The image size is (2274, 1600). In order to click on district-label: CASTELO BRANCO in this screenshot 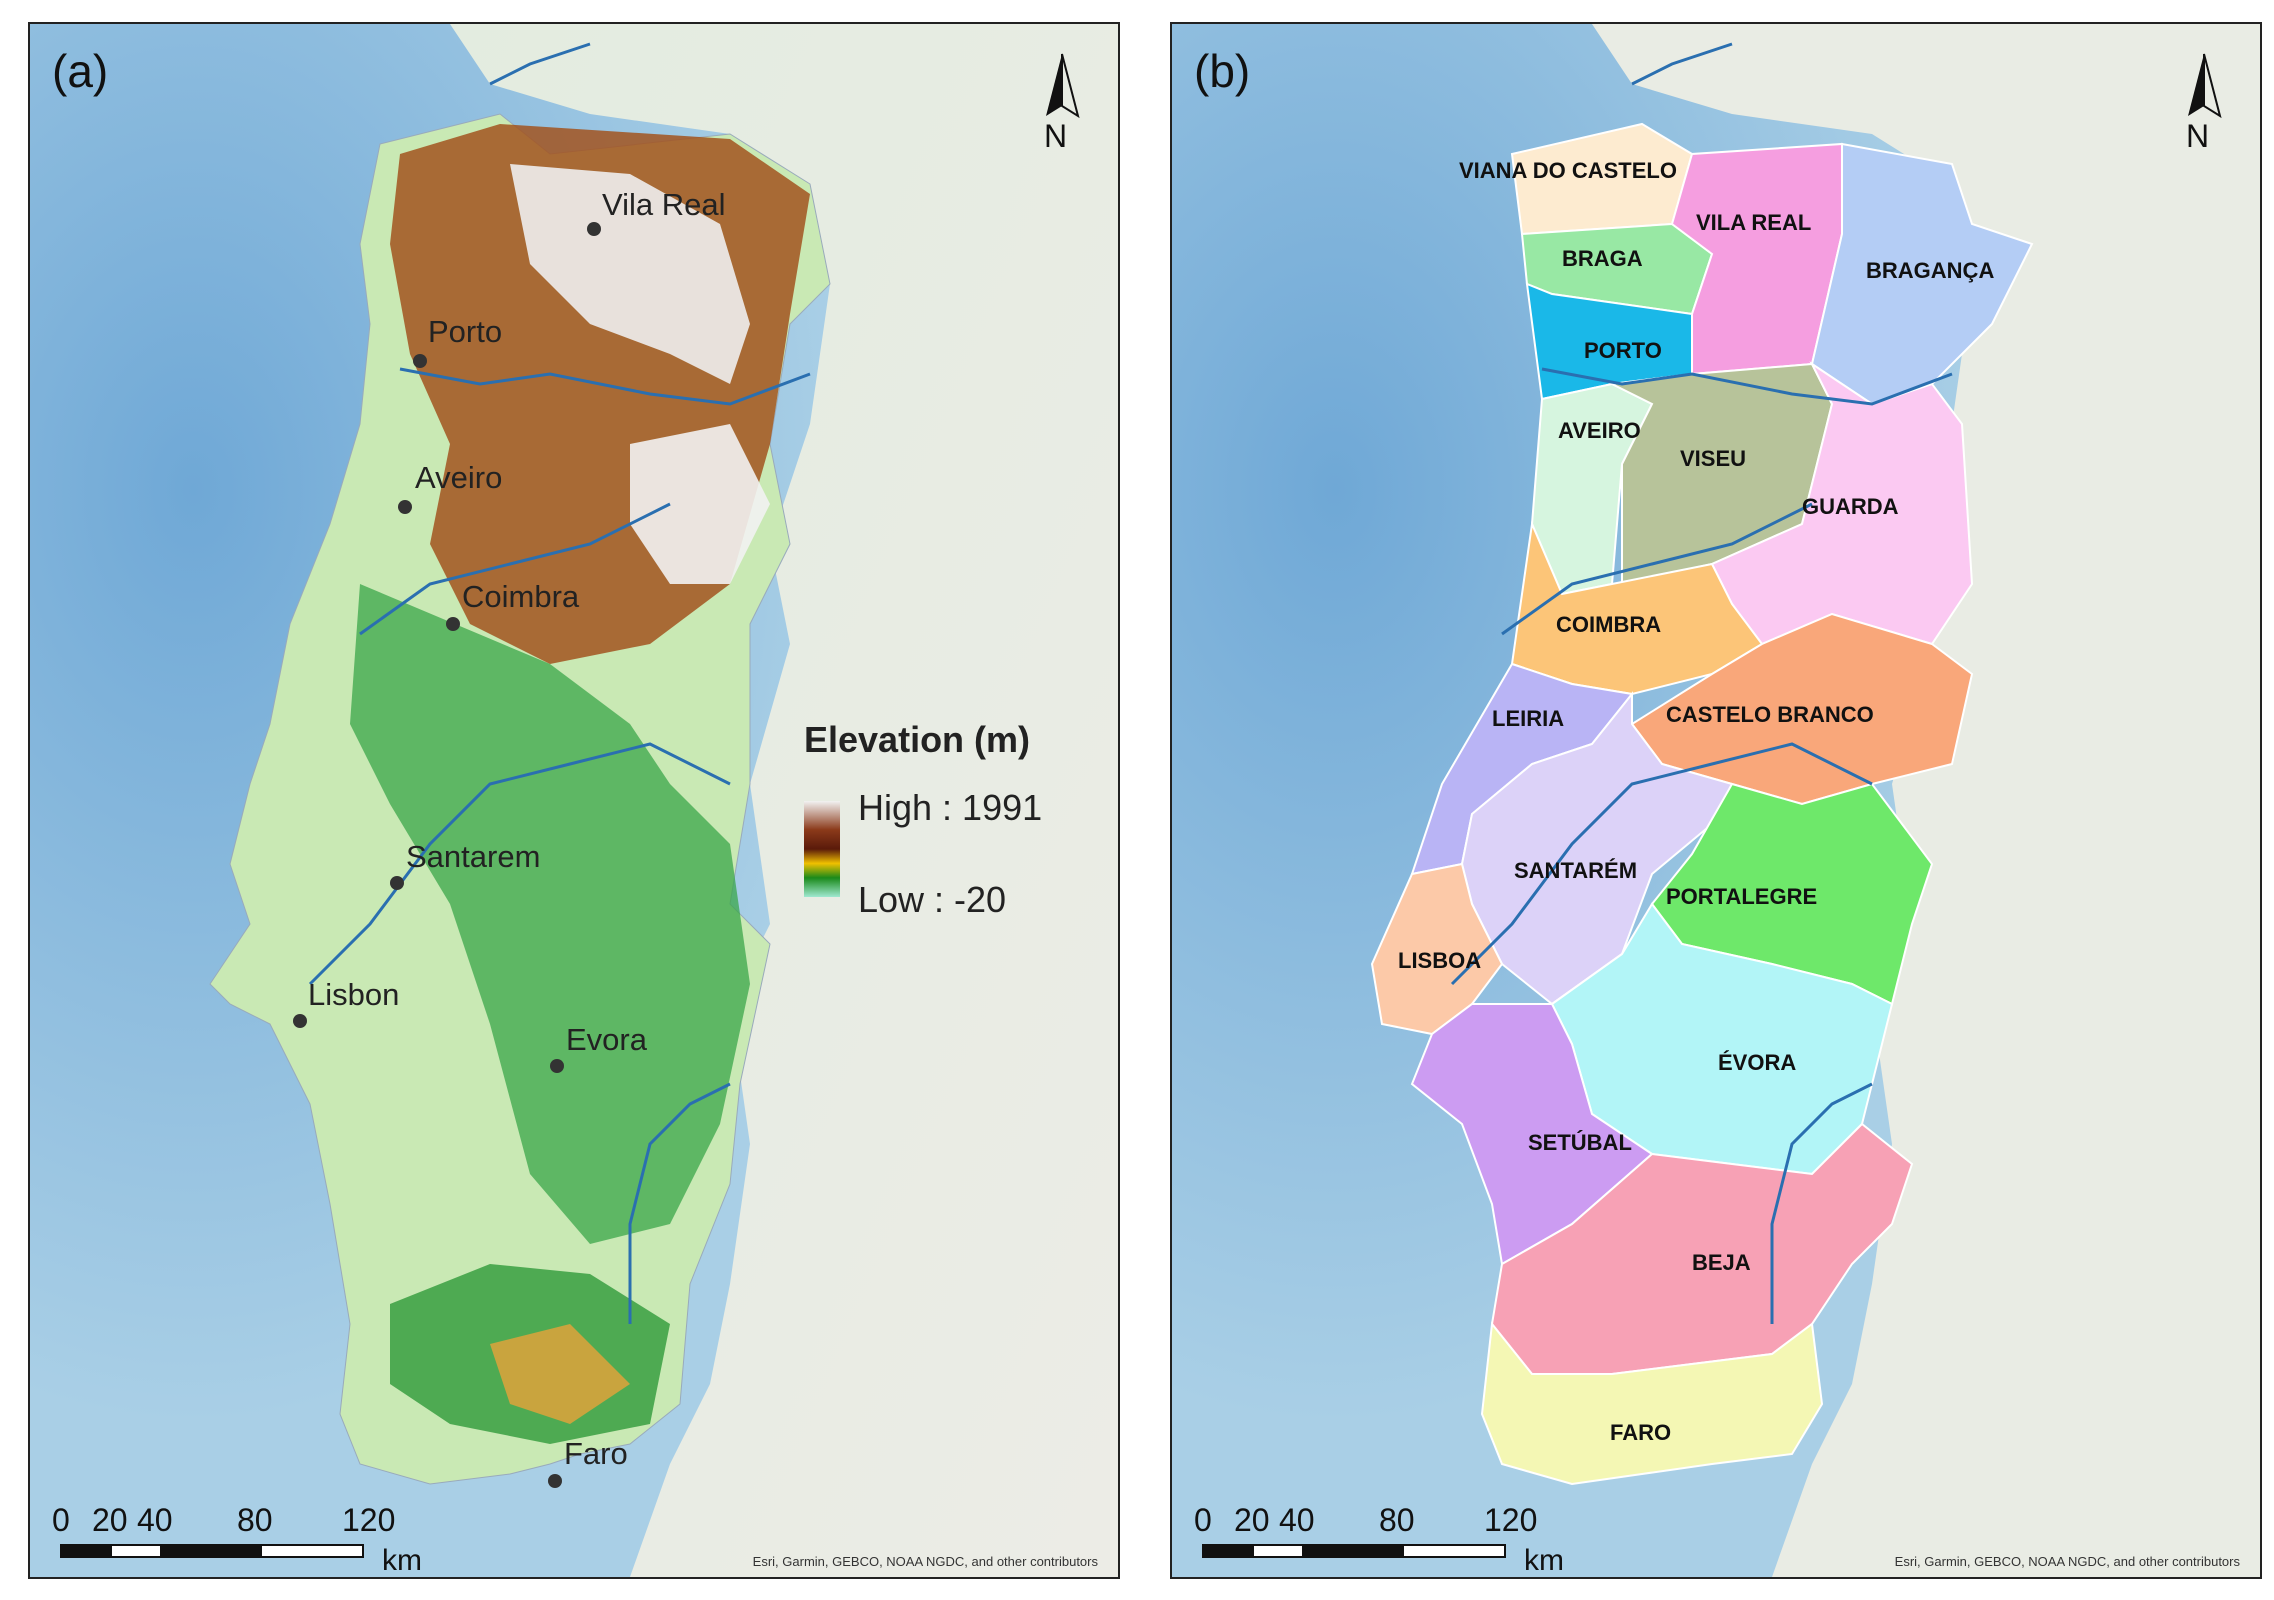, I will do `click(1770, 714)`.